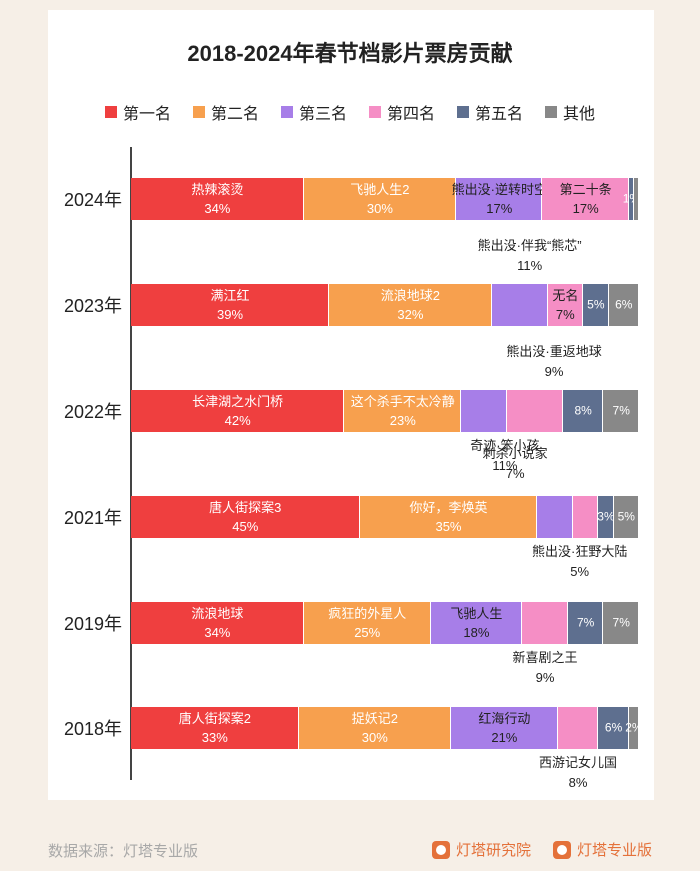  Describe the element at coordinates (92, 729) in the screenshot. I see `y-tick-label: 2018年` at that location.